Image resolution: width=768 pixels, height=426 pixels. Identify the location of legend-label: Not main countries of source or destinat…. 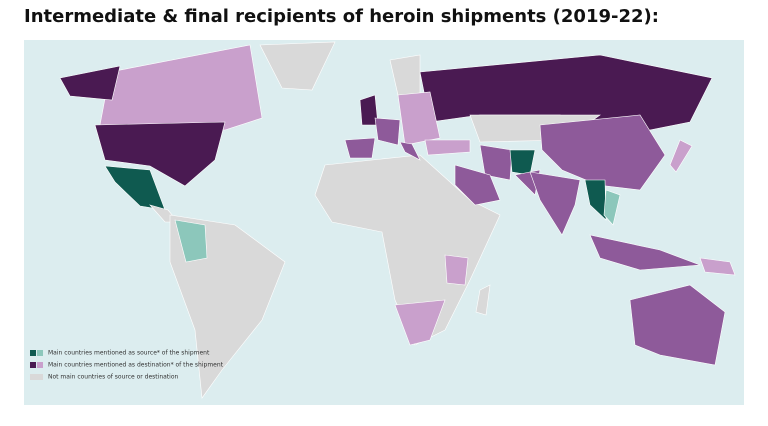
(113, 377).